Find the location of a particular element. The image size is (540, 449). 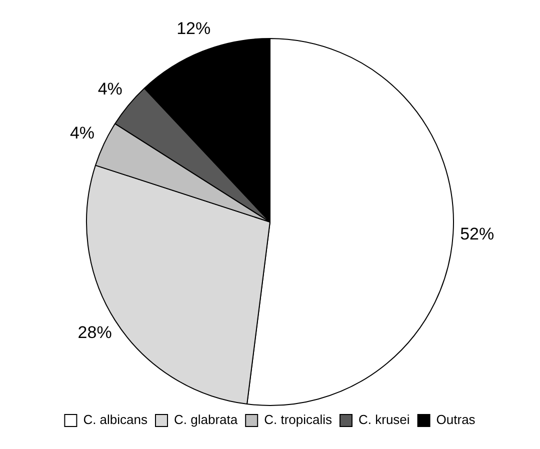

legend-label: C. tropicalis is located at coordinates (298, 420).